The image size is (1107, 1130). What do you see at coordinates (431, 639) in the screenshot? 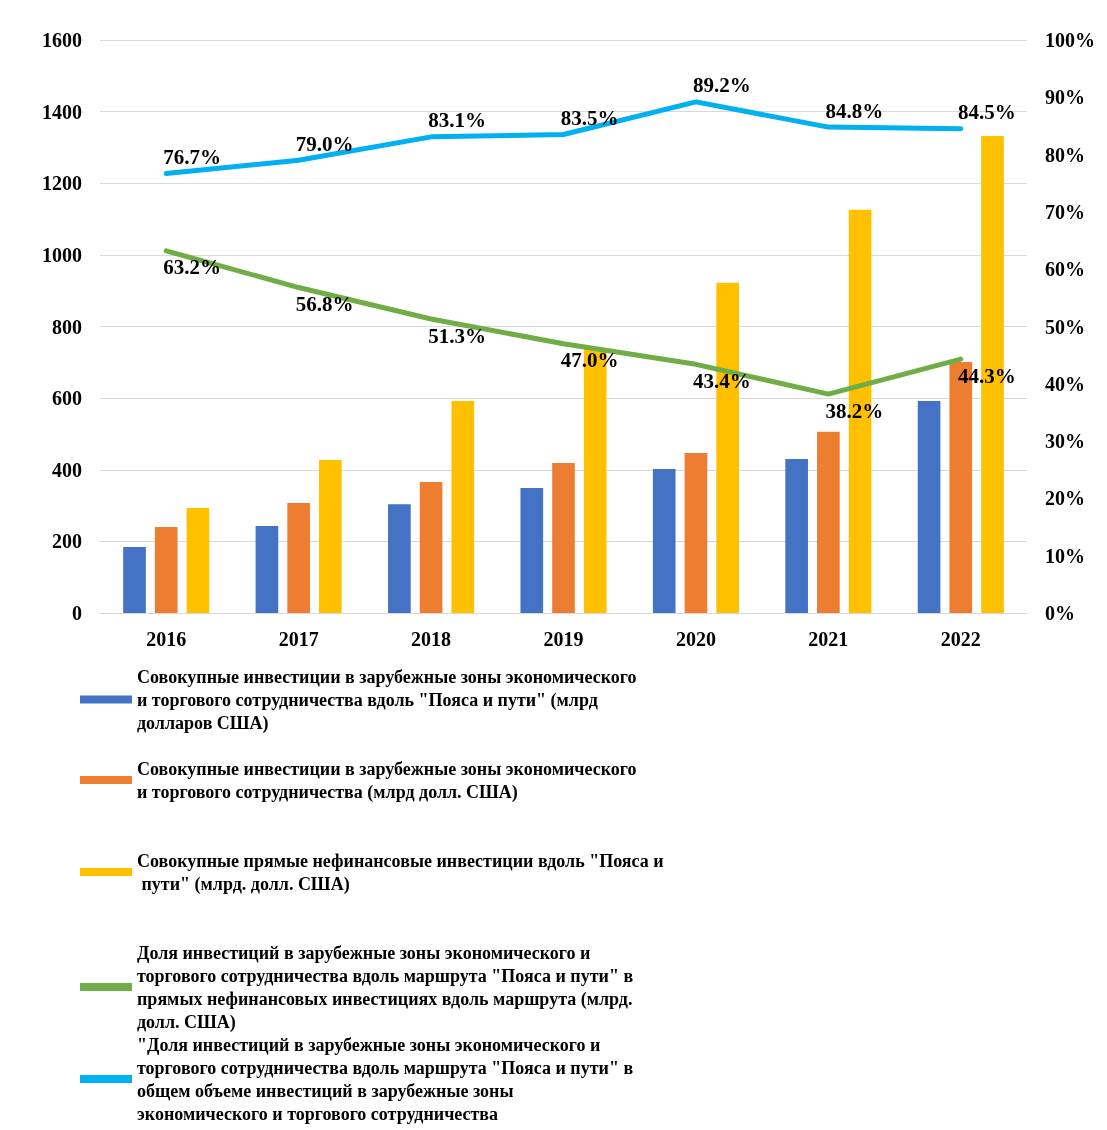
I see `x-tick-label: 2018` at bounding box center [431, 639].